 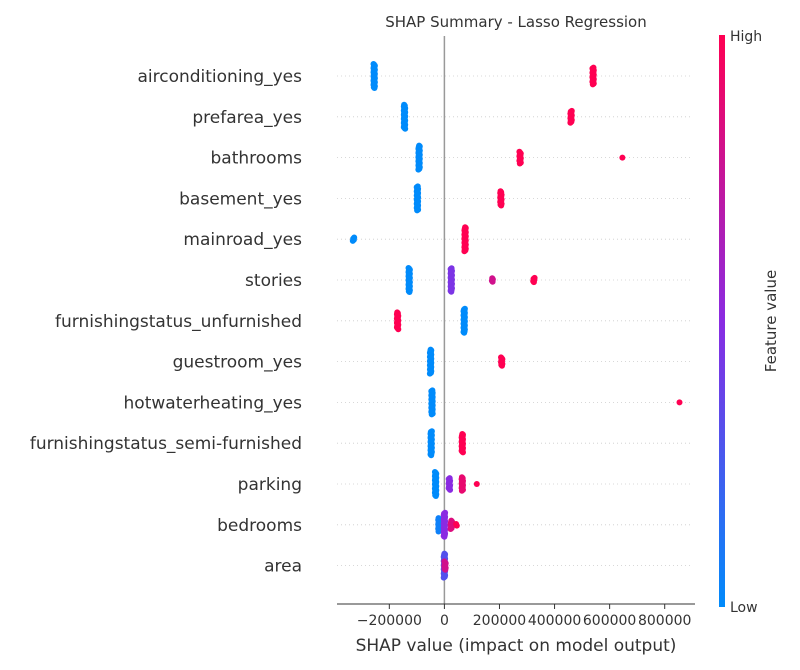 I want to click on feature-label: prefarea_yes, so click(x=247, y=118).